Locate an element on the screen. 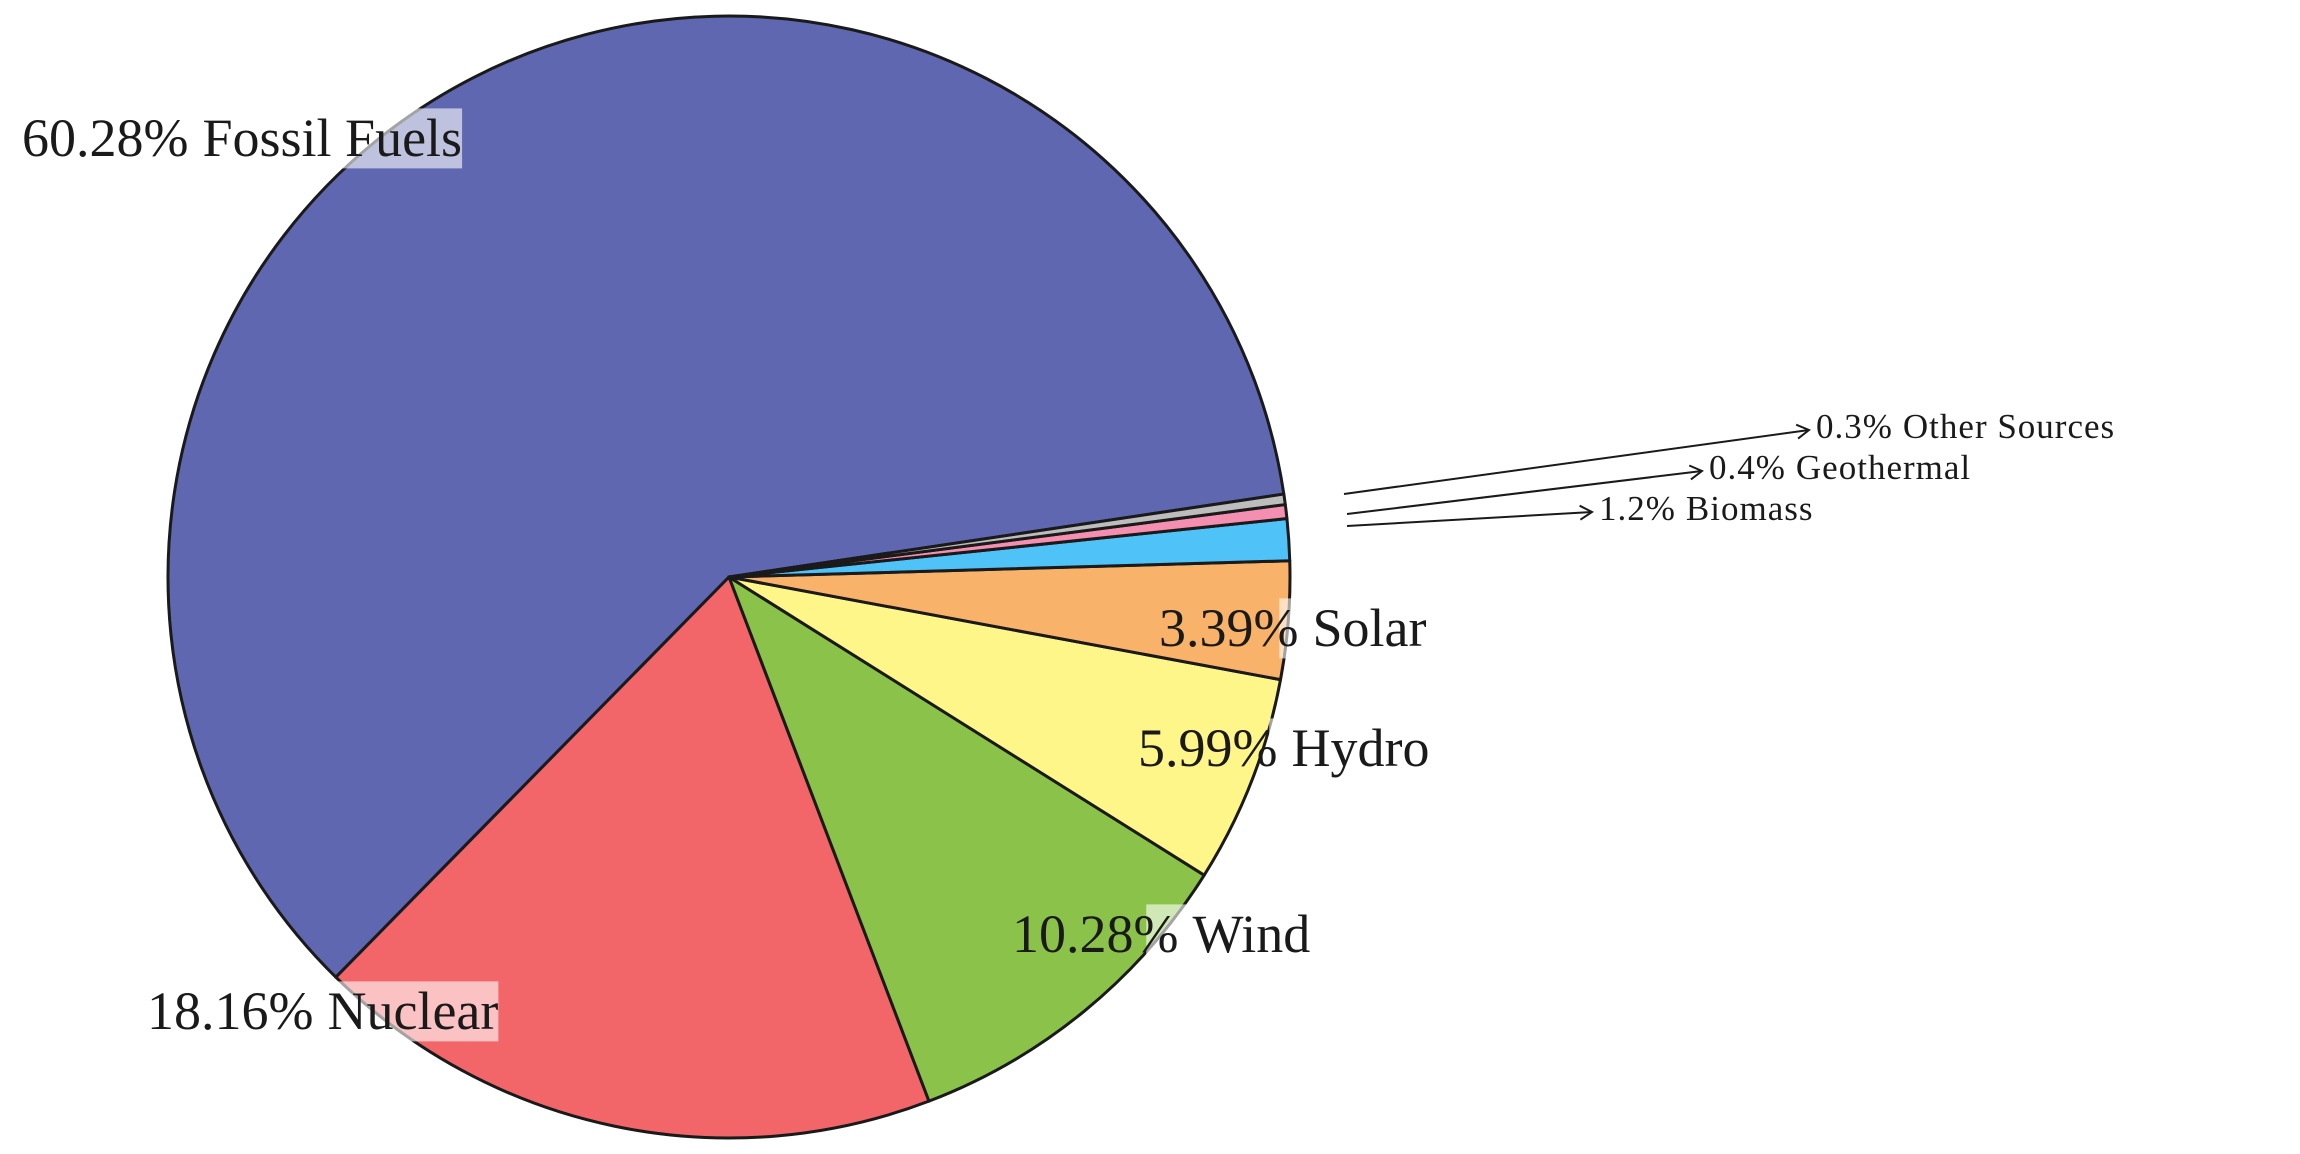 This screenshot has width=2300, height=1154. value-label: 0.4% is located at coordinates (1747, 467).